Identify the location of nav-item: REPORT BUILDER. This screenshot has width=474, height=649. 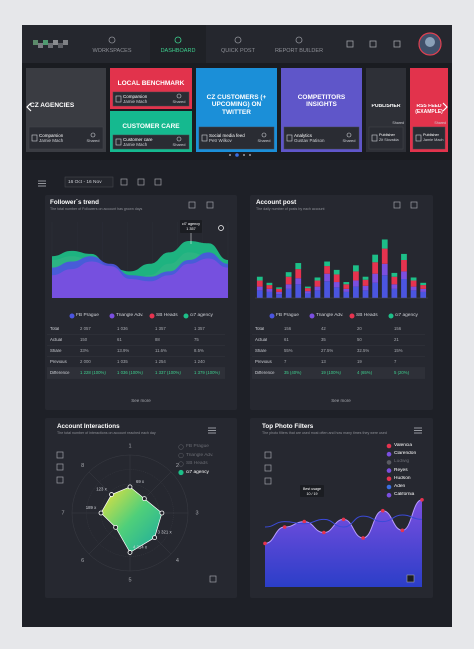
(299, 51).